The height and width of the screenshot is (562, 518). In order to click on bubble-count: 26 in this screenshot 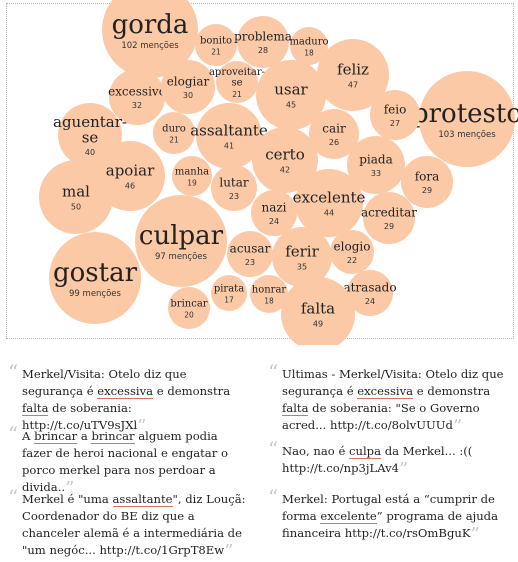, I will do `click(334, 142)`.